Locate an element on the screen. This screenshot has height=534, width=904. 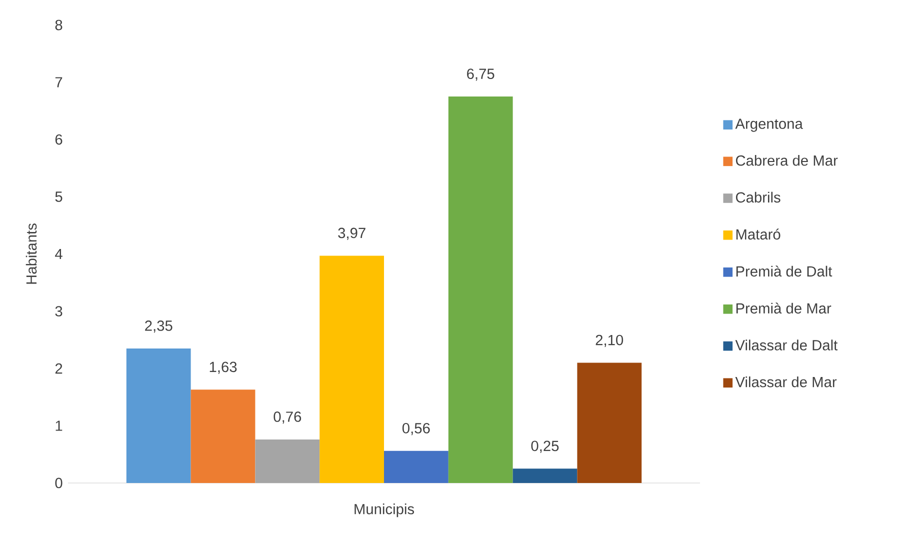
y-tick-label: 2 is located at coordinates (58, 368).